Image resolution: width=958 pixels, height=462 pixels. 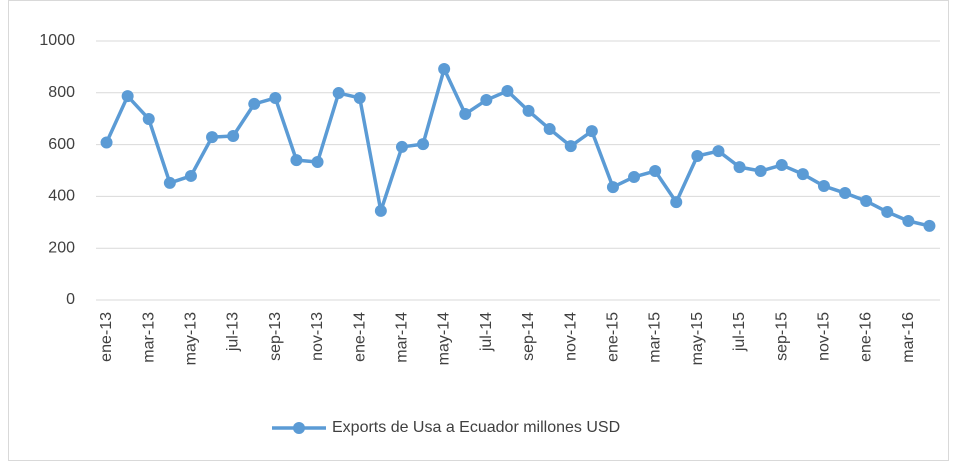 What do you see at coordinates (781, 336) in the screenshot?
I see `x-tick-label: sep-15` at bounding box center [781, 336].